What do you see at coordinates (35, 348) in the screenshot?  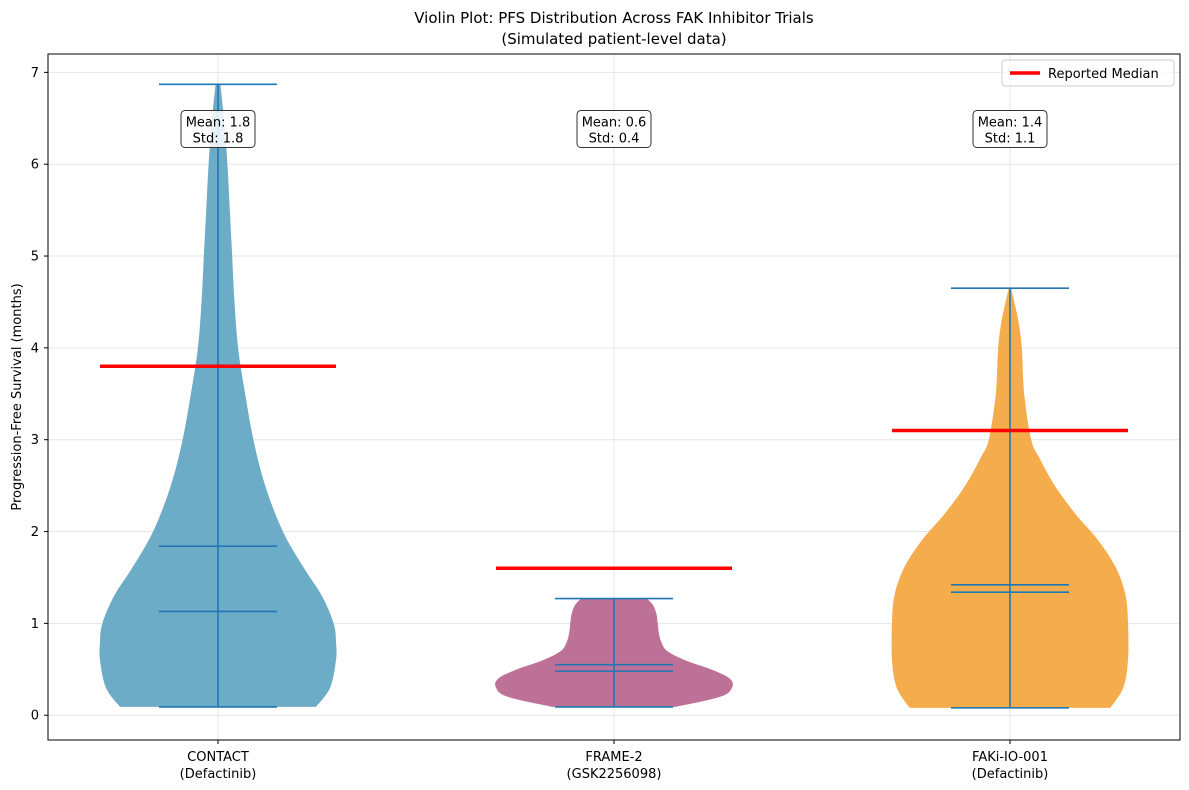 I see `y-tick-label: 4` at bounding box center [35, 348].